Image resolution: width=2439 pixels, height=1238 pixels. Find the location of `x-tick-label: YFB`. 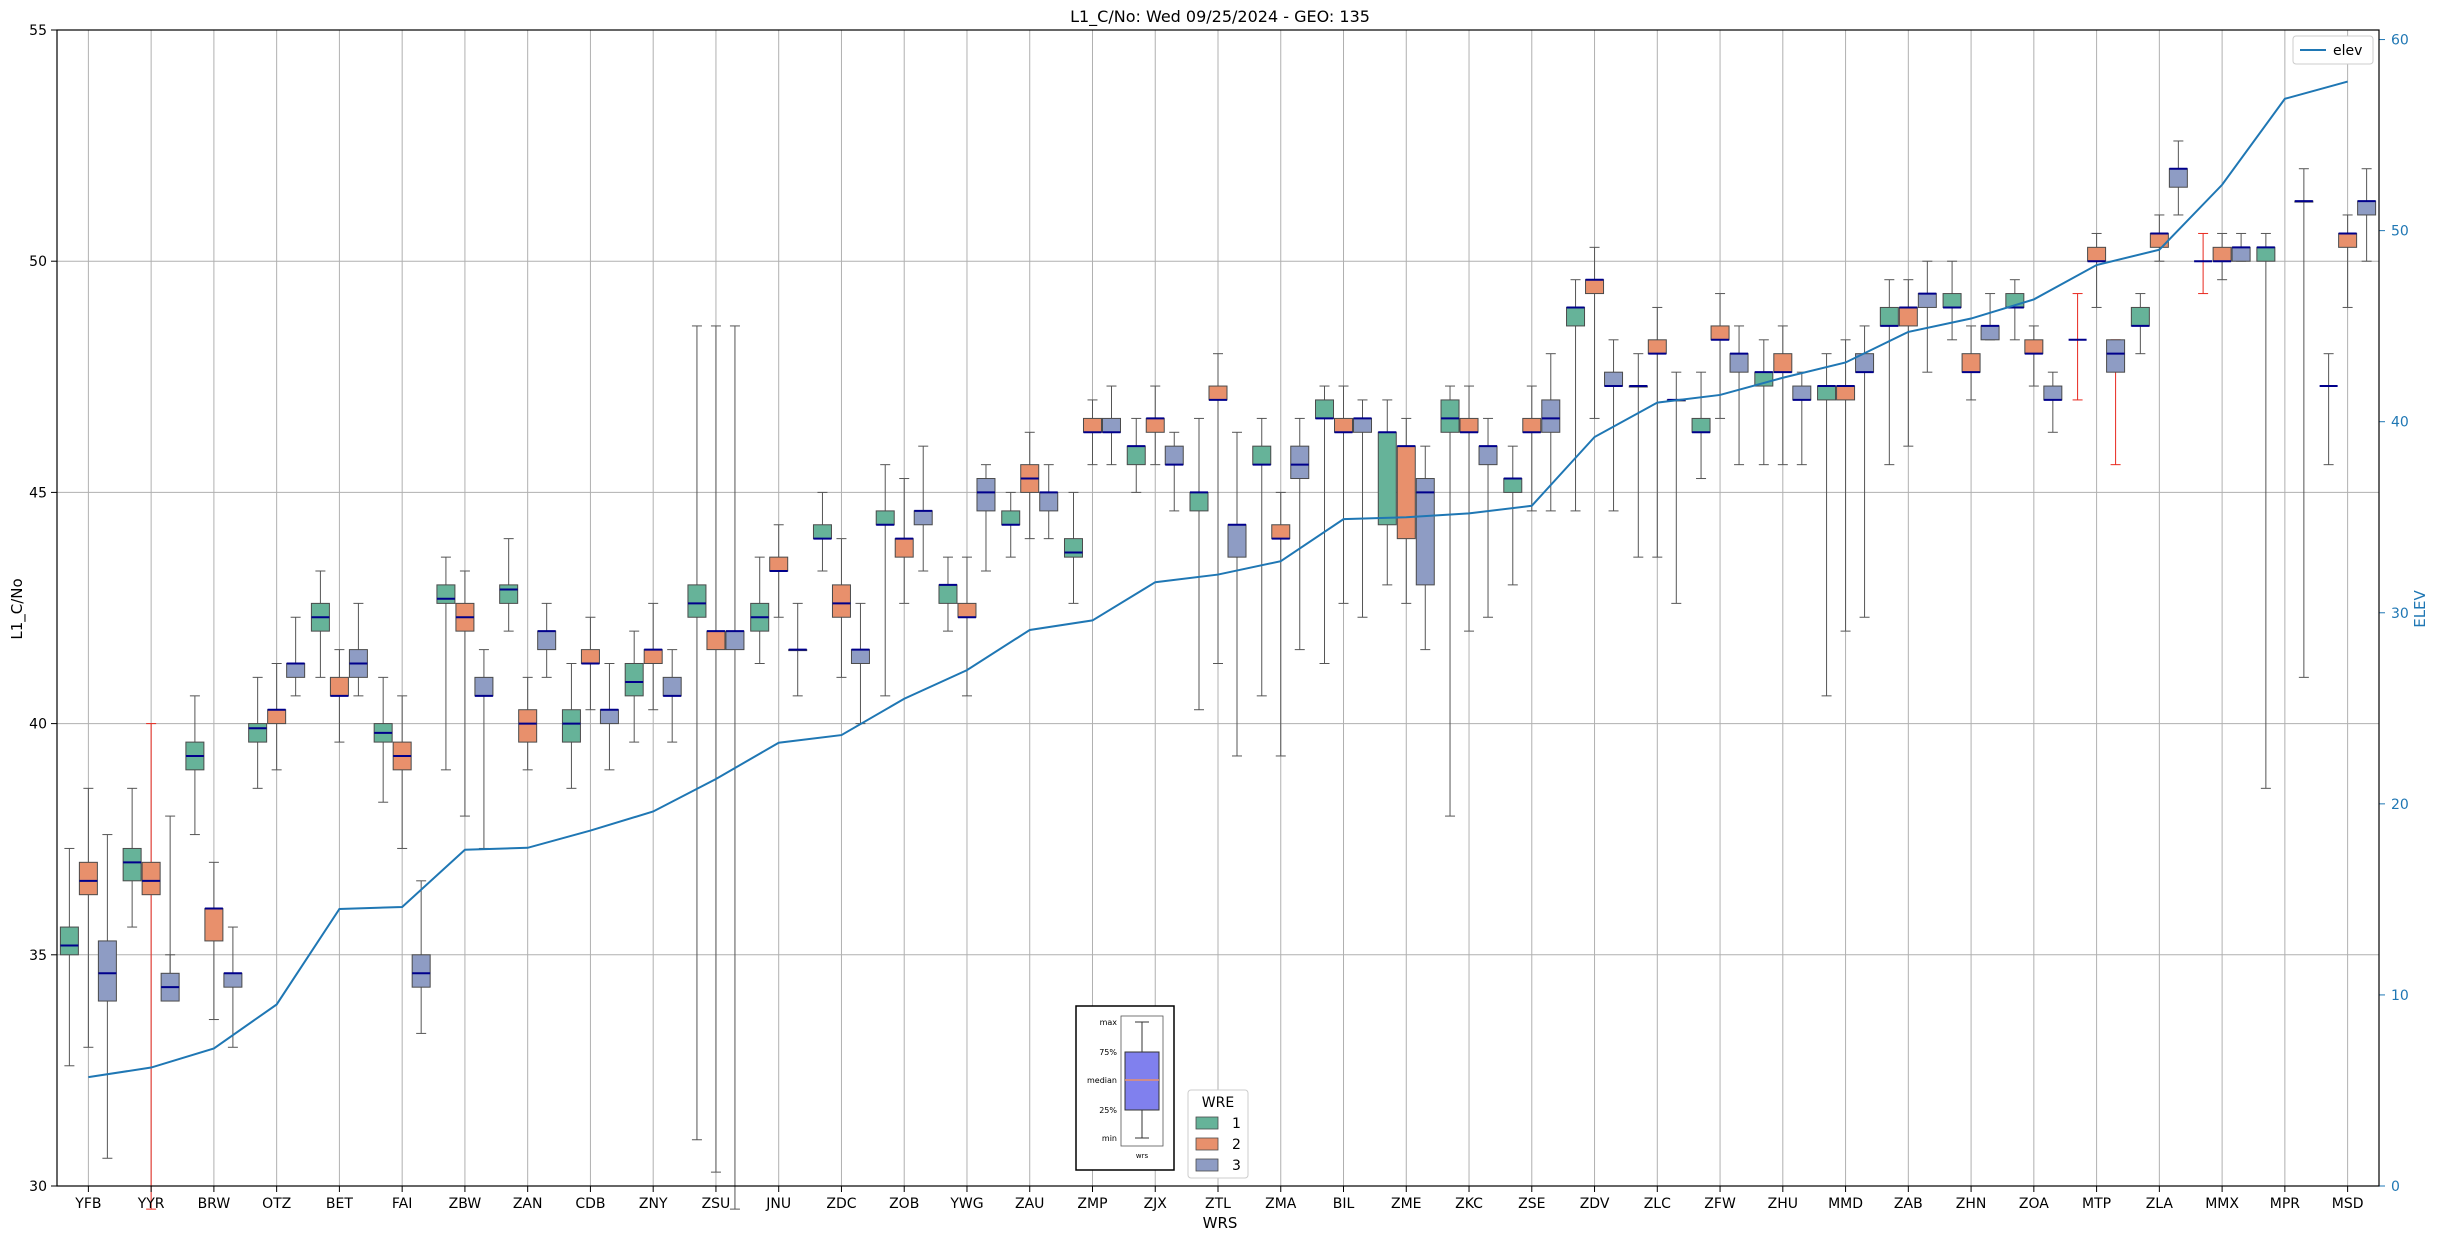

x-tick-label: YFB is located at coordinates (87, 1204).